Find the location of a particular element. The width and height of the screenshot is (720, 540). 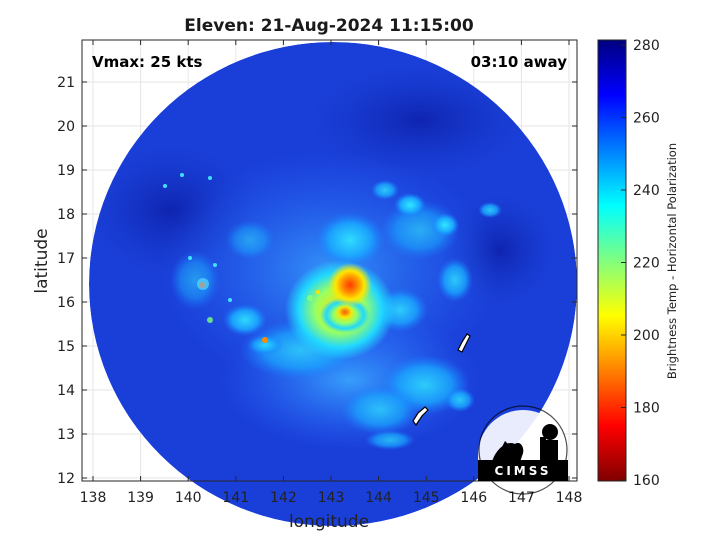

y-tick-label: 19 is located at coordinates (66, 171).